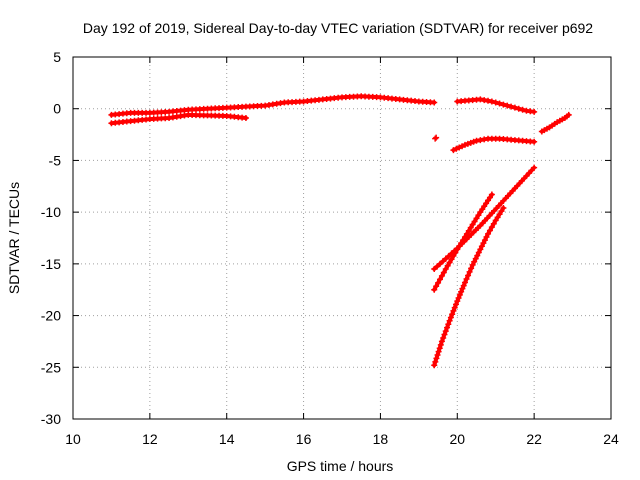 The height and width of the screenshot is (480, 640). I want to click on x-tick-label: 12, so click(150, 439).